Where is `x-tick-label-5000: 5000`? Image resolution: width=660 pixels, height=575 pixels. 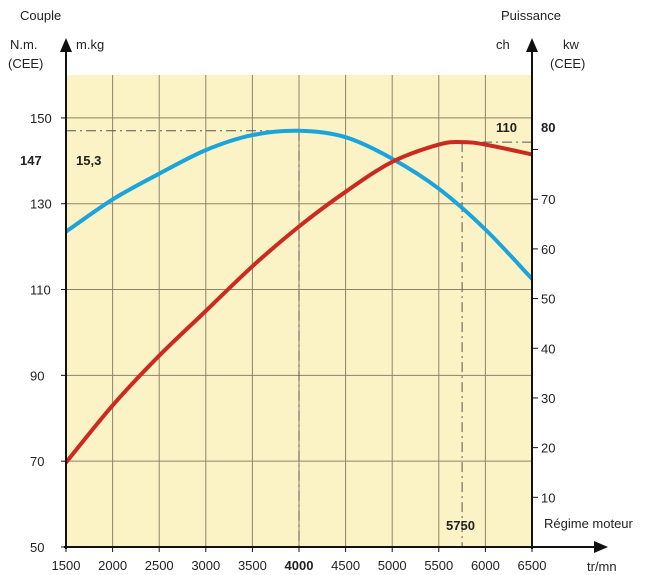 x-tick-label-5000: 5000 is located at coordinates (392, 565).